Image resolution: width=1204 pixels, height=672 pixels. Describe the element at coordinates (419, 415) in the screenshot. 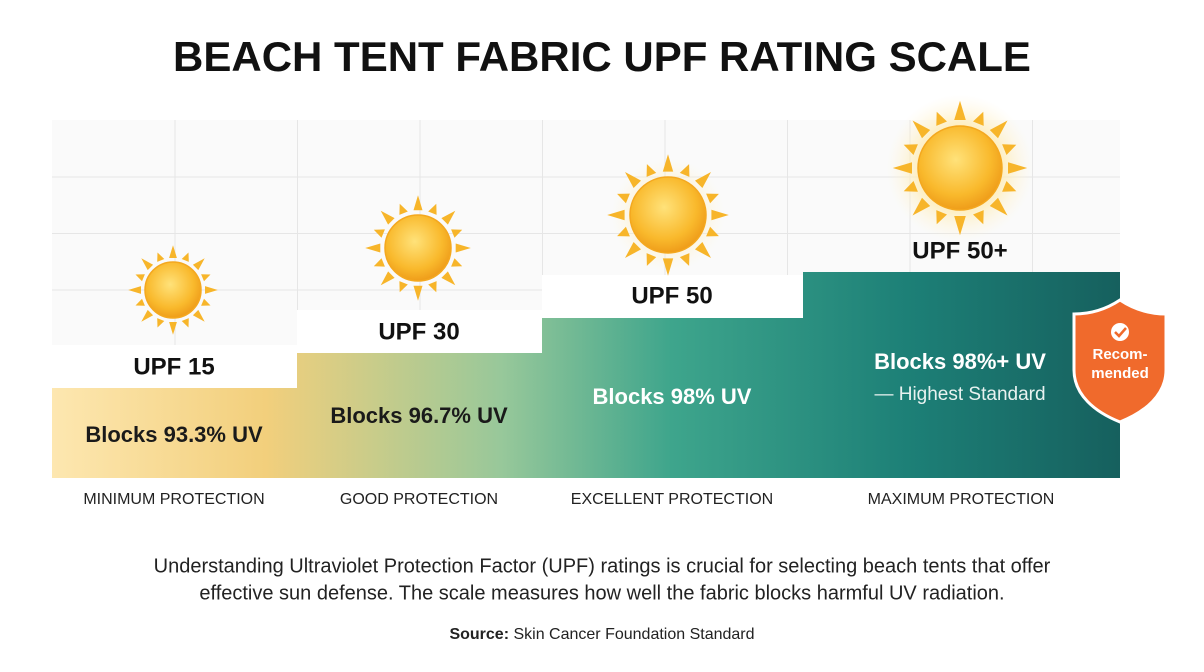

I see `tier-blocks: Blocks 96.7% UV` at that location.